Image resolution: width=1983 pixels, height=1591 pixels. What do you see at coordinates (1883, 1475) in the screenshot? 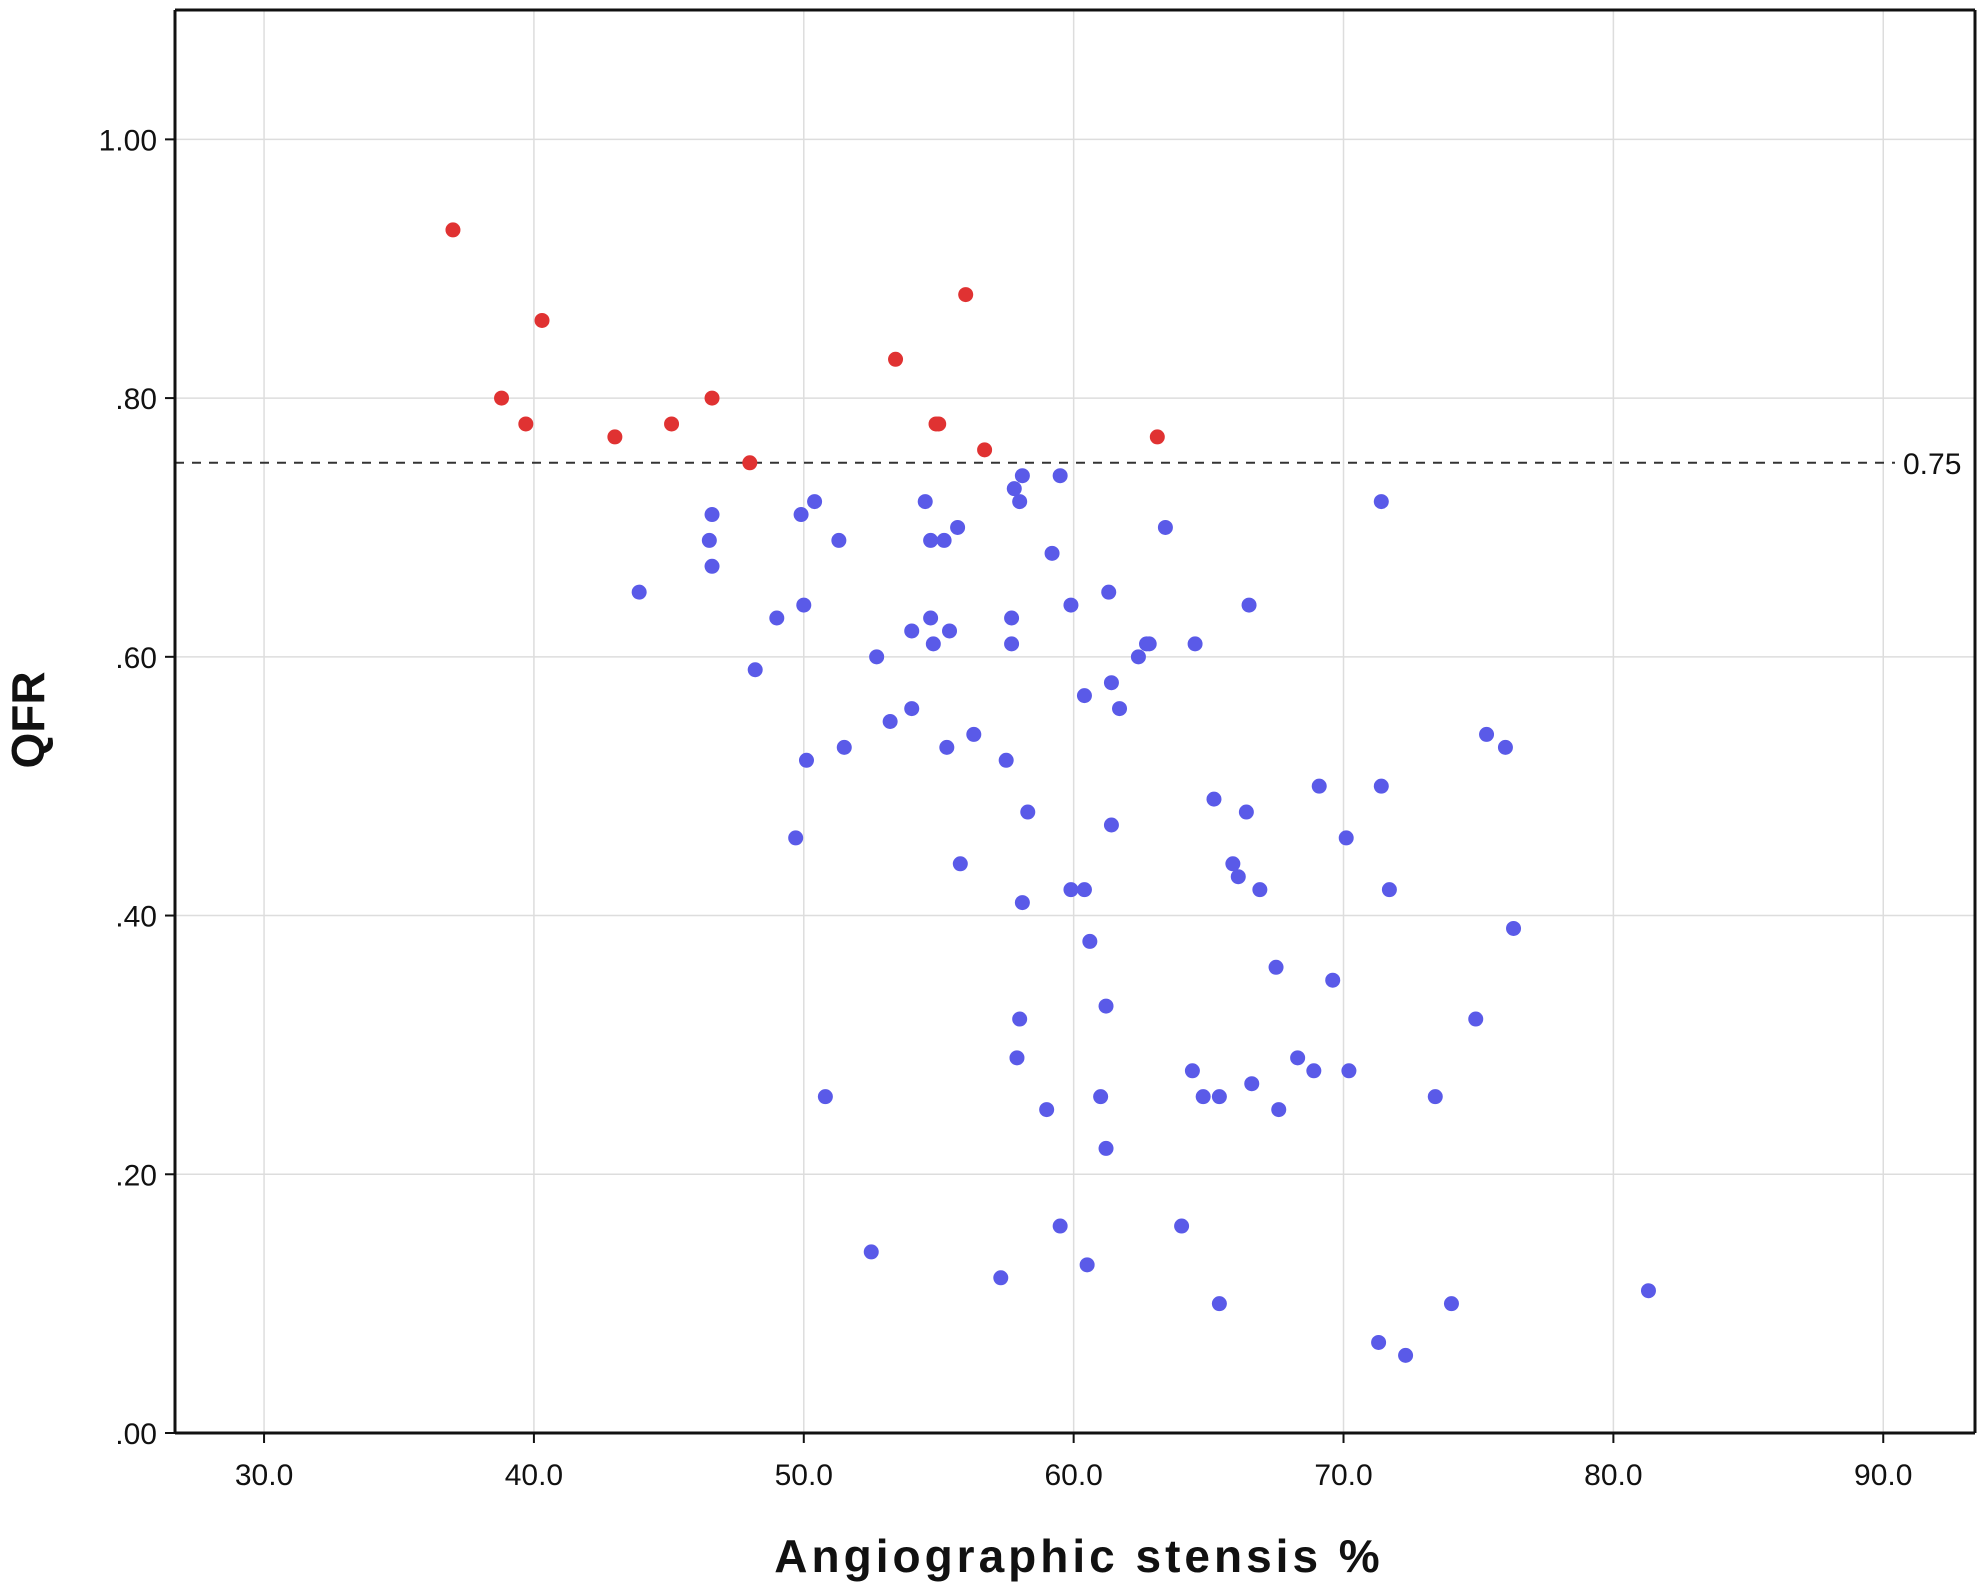
I see `x-tick-label: 90.0` at bounding box center [1883, 1475].